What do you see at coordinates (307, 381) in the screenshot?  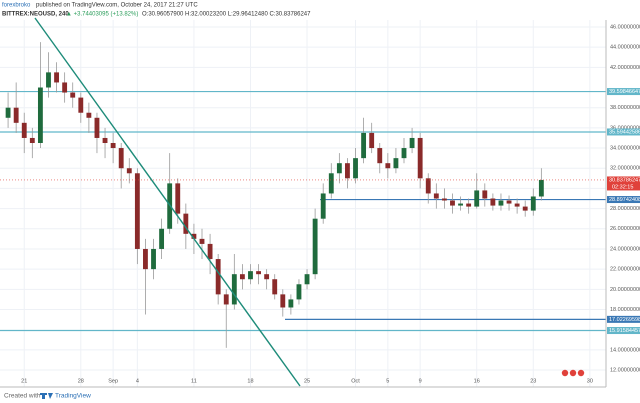 I see `x-tick-label: 25` at bounding box center [307, 381].